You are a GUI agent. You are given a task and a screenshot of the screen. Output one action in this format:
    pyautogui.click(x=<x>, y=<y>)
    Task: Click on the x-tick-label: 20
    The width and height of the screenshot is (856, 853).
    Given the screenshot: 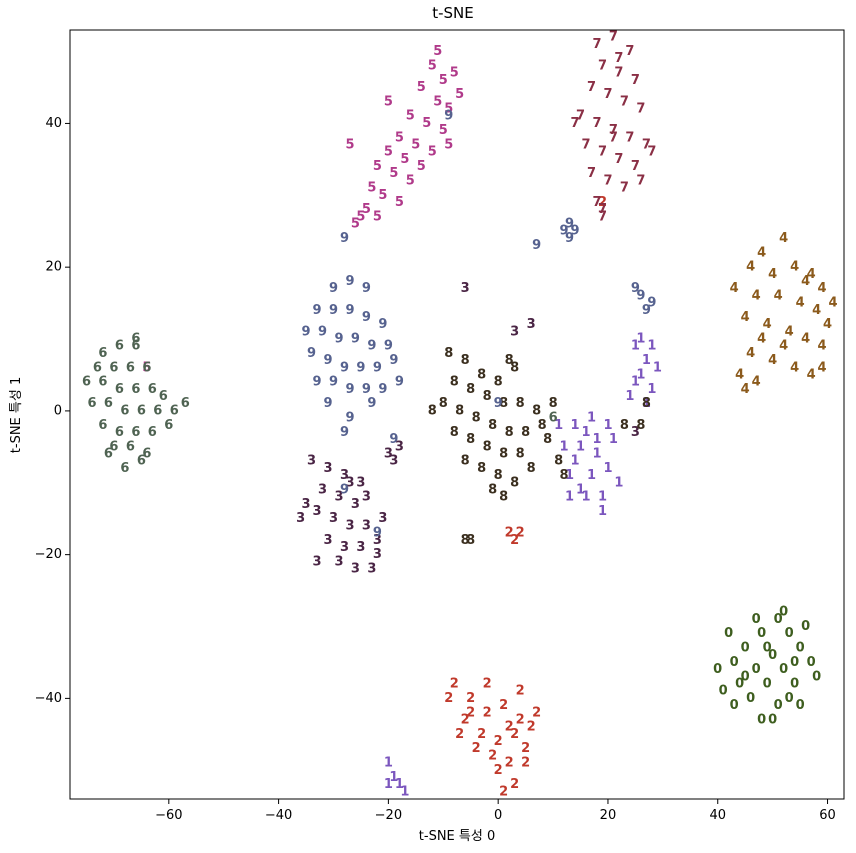 What is the action you would take?
    pyautogui.click(x=608, y=815)
    